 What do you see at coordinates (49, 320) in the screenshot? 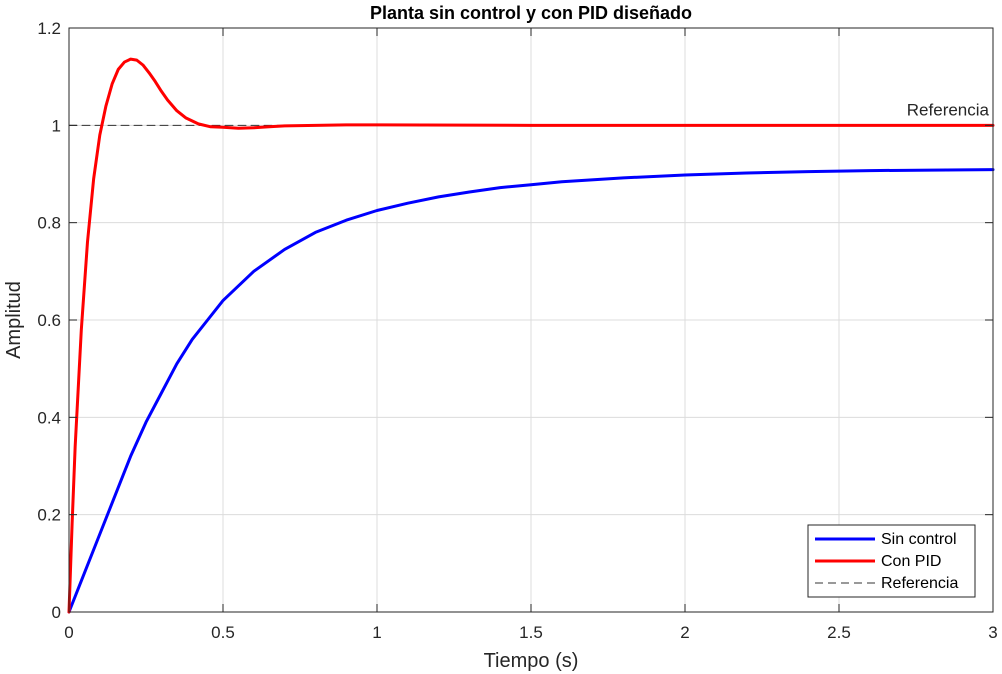
I see `y-tick-label: 0.6` at bounding box center [49, 320].